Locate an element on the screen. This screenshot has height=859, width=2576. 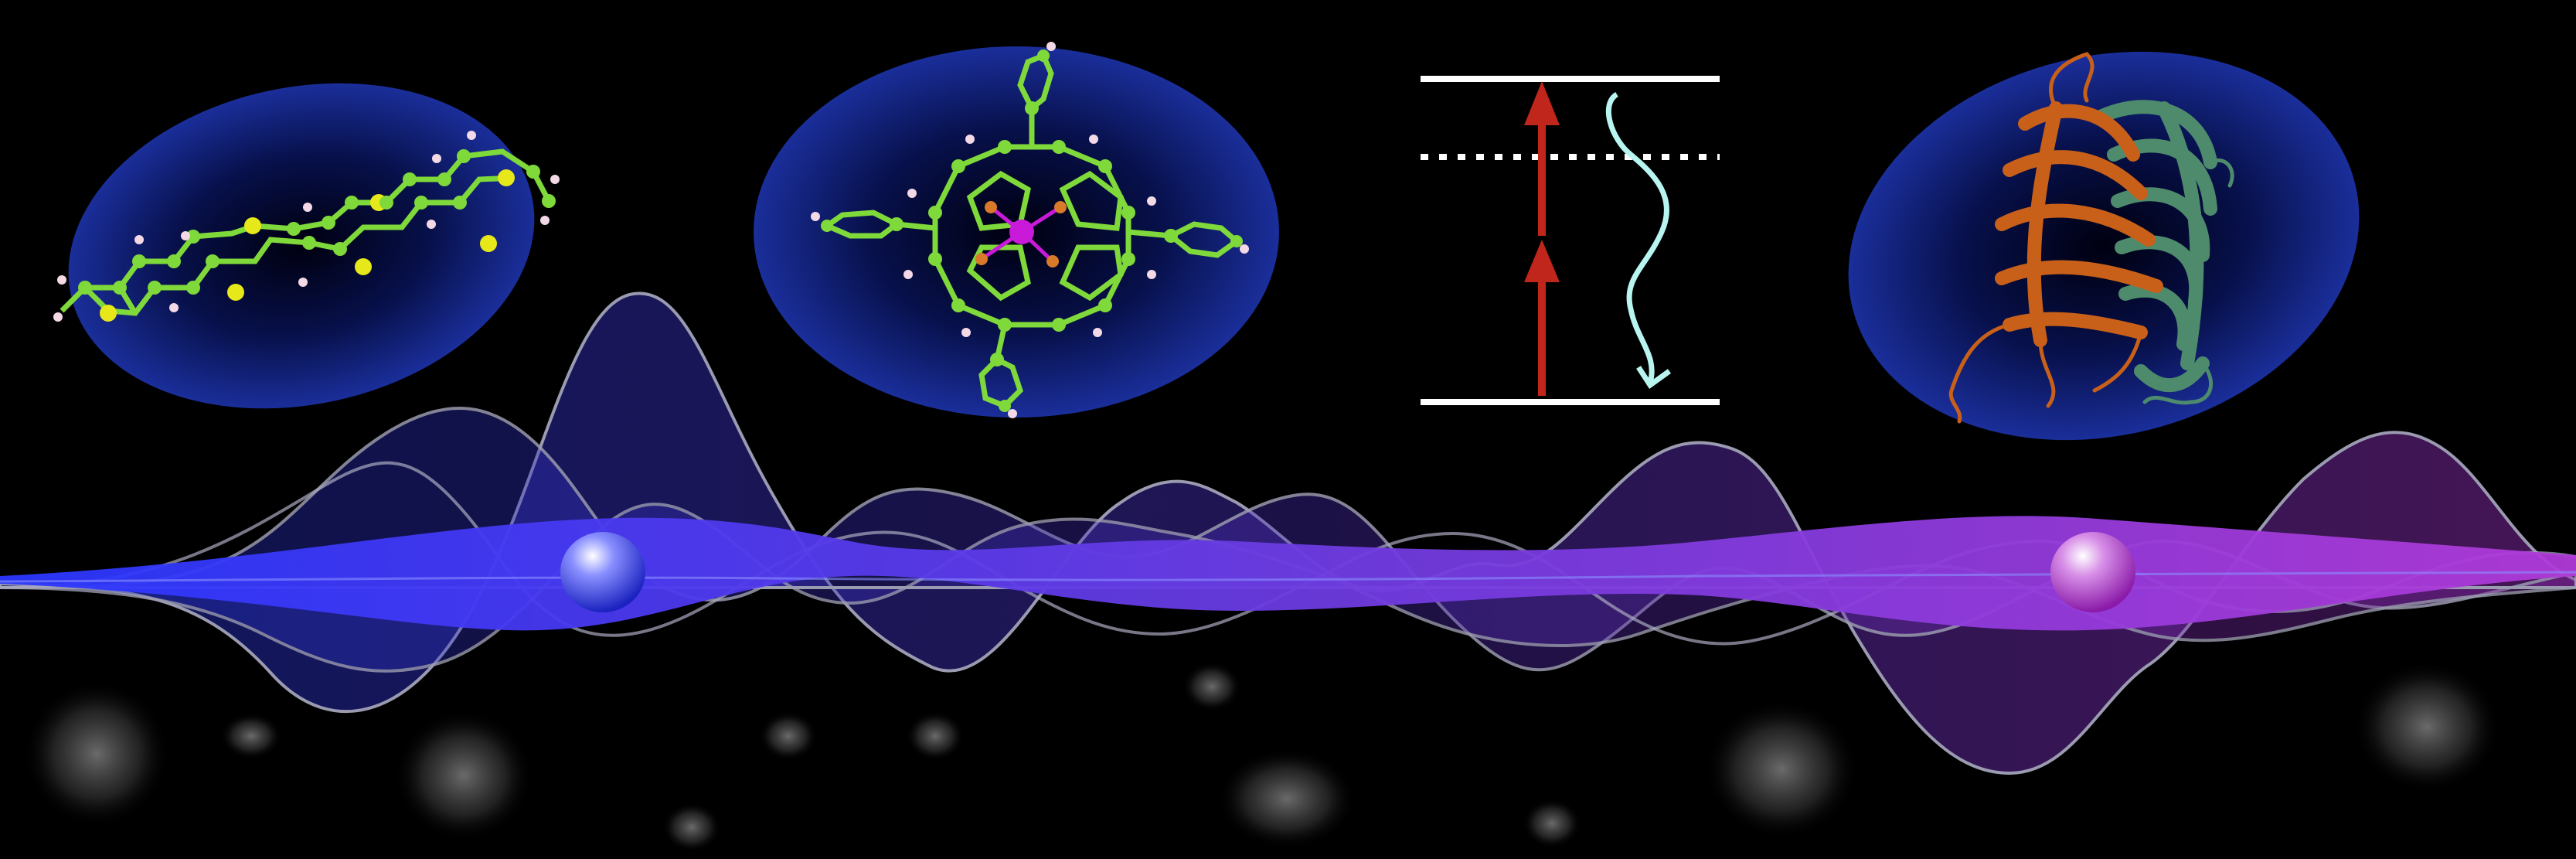
metalloporphyrin-molecule is located at coordinates (1017, 230).